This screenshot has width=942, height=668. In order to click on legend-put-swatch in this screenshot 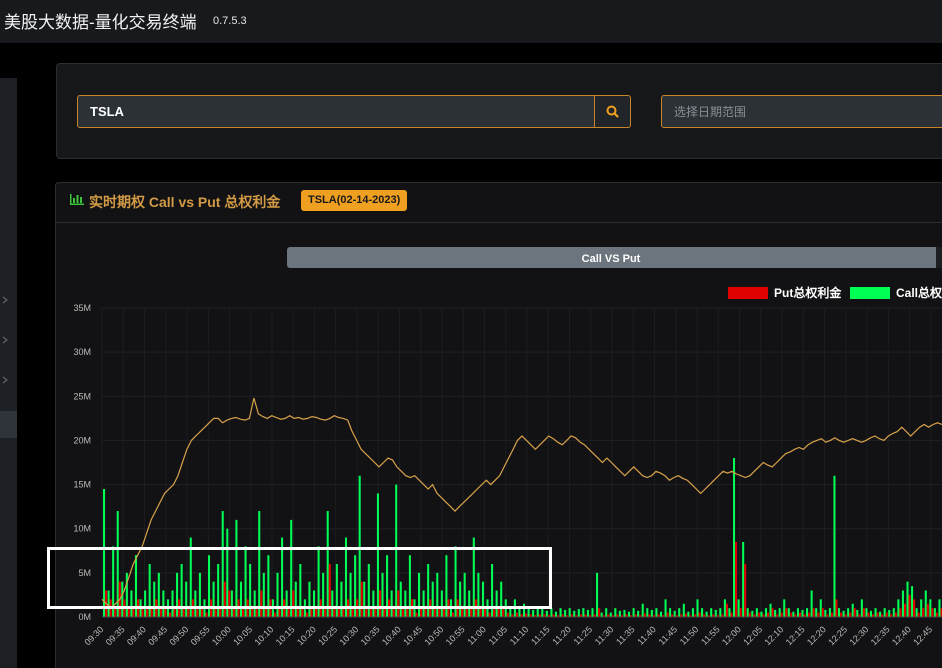, I will do `click(748, 293)`.